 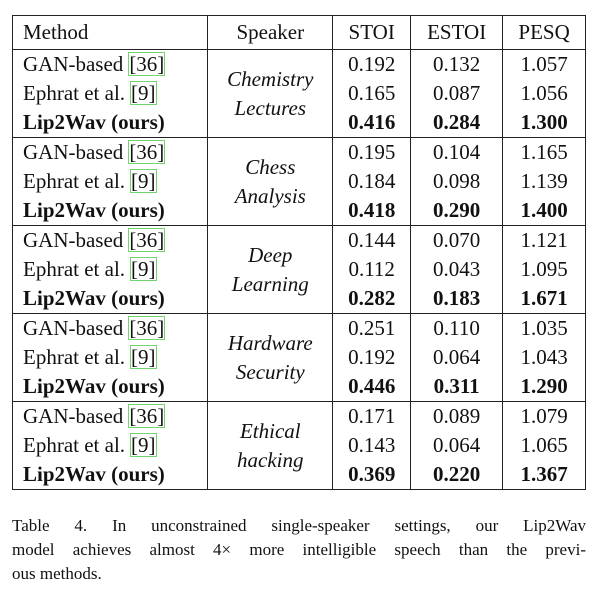 What do you see at coordinates (457, 152) in the screenshot?
I see `value-cell: 0.104` at bounding box center [457, 152].